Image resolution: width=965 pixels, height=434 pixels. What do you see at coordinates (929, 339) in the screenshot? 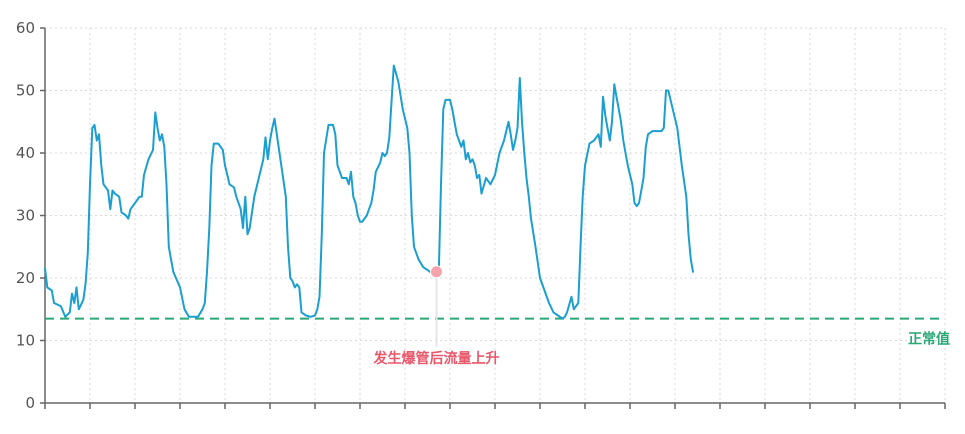
I see `reference-line-label: 正常值` at bounding box center [929, 339].